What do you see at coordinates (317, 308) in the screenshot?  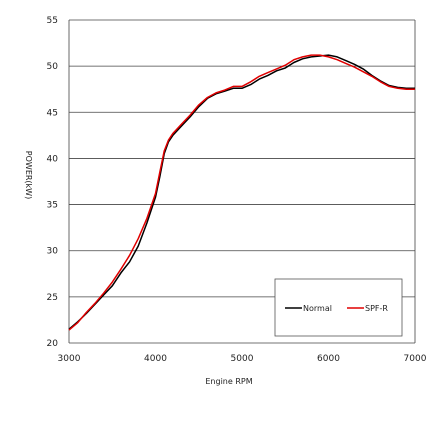 I see `legend-label-normal: Normal` at bounding box center [317, 308].